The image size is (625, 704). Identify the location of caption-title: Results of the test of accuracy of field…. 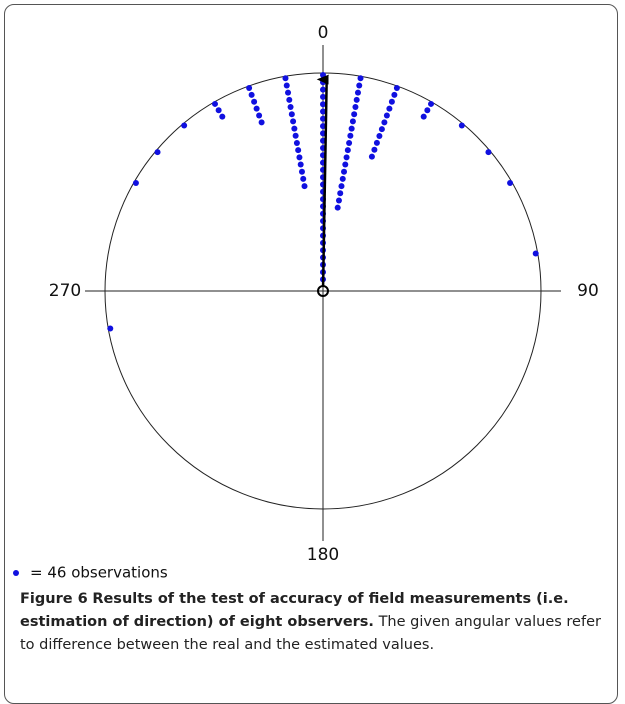
(294, 610).